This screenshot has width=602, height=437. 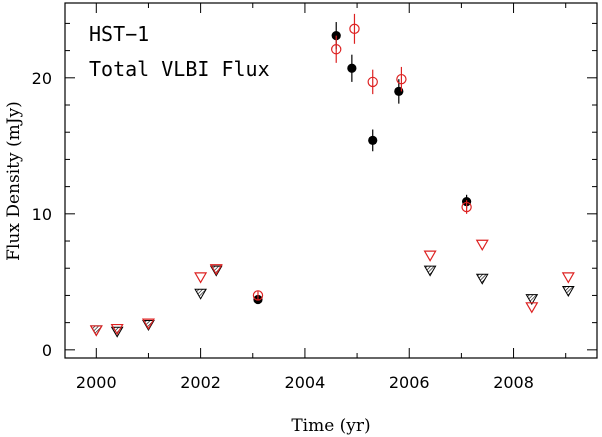 I want to click on x-tick-label: 2002, so click(x=200, y=382).